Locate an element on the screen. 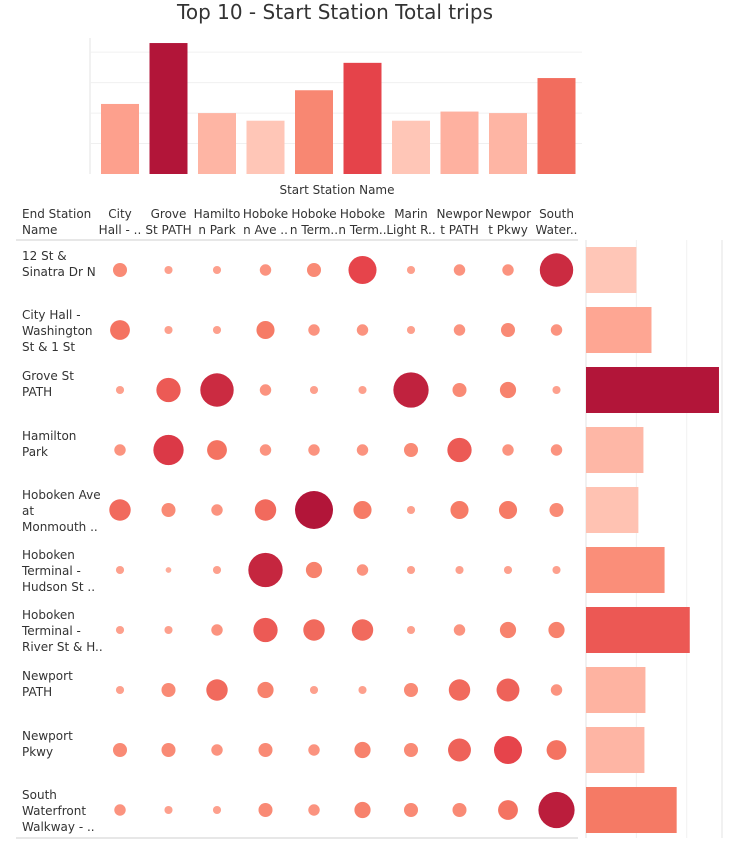 This screenshot has width=733, height=842. row-label: City Hall - is located at coordinates (51, 315).